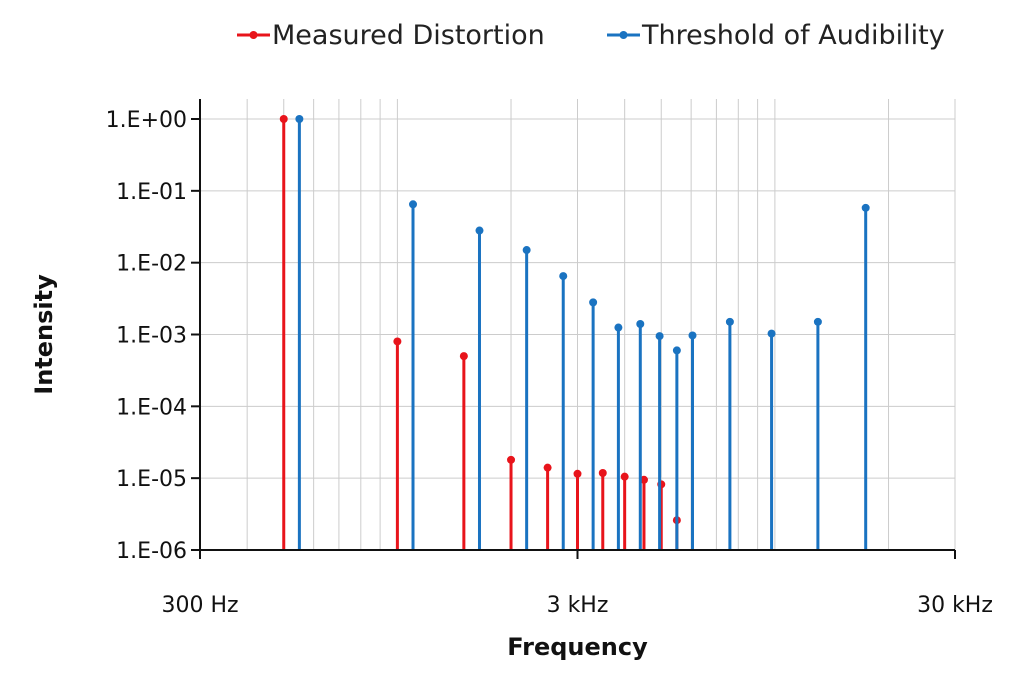 The height and width of the screenshot is (677, 1021). I want to click on y-tick-label: 1.E-06, so click(151, 551).